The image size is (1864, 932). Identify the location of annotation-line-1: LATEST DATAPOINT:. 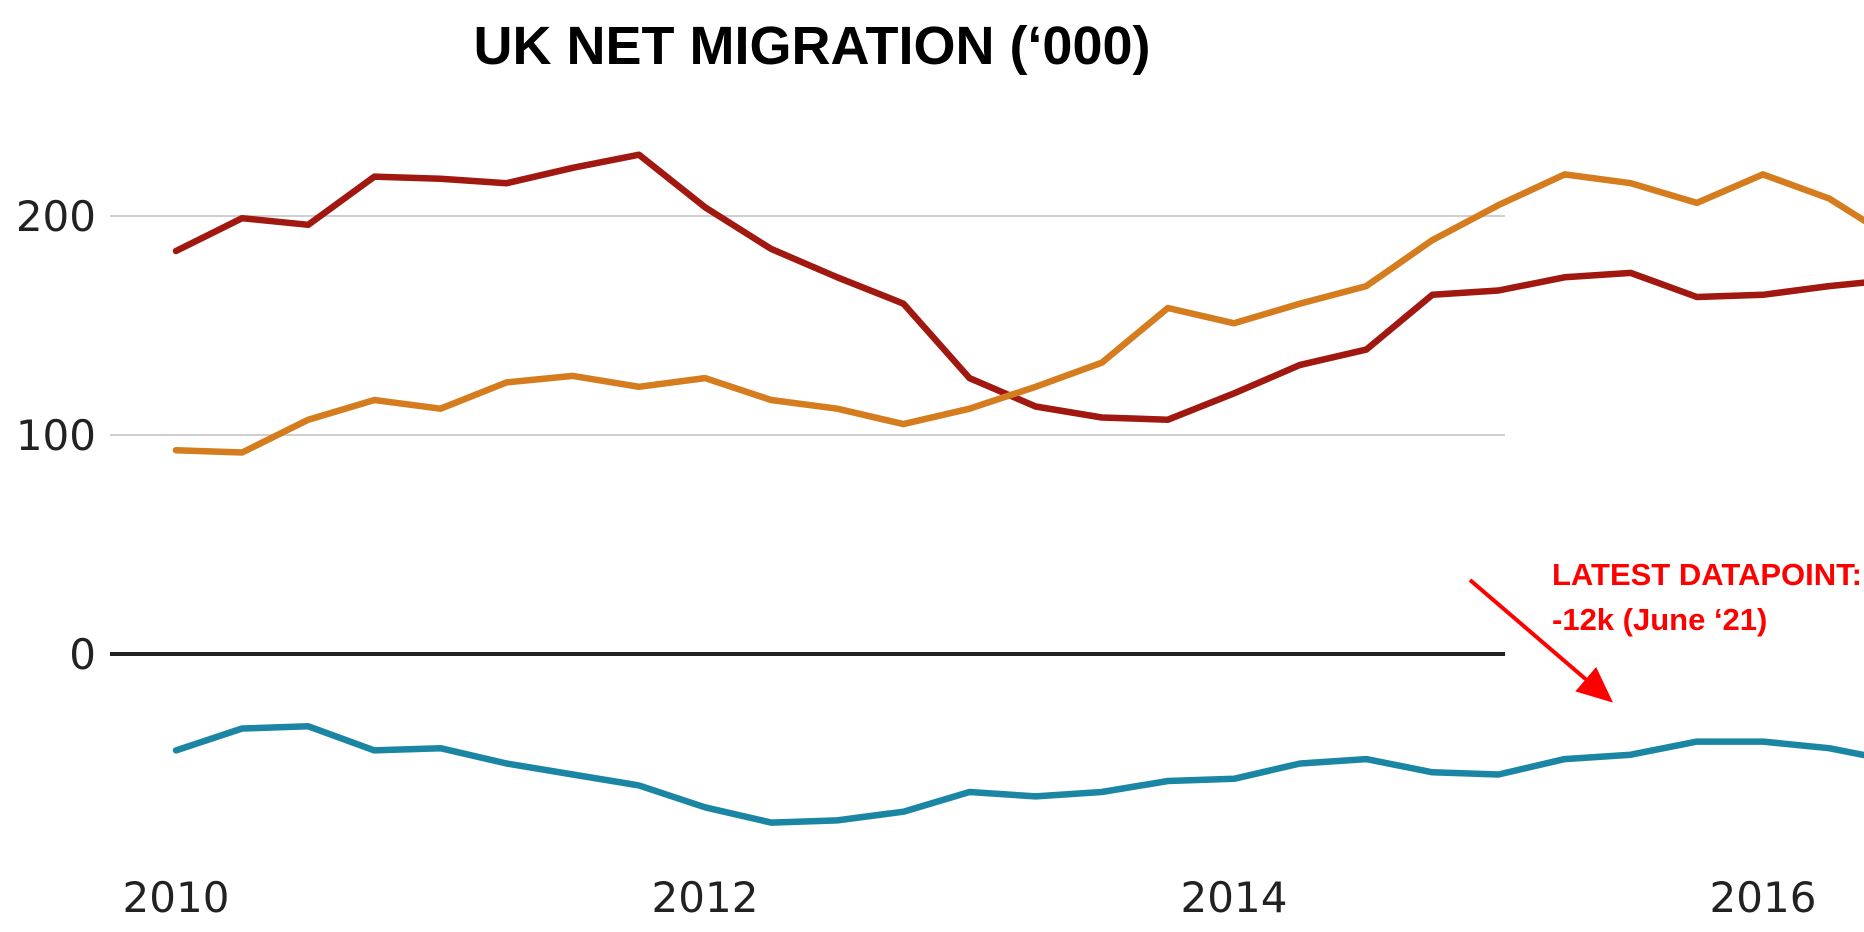
(1707, 574).